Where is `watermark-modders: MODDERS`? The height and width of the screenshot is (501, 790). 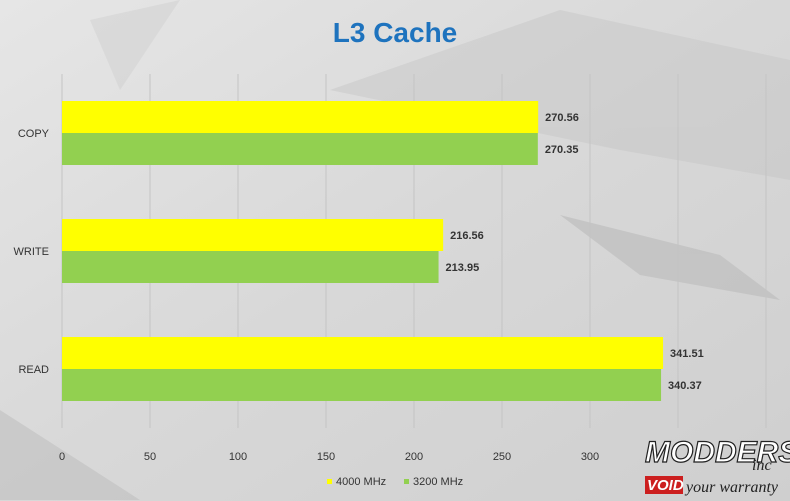
watermark-modders: MODDERS is located at coordinates (717, 452).